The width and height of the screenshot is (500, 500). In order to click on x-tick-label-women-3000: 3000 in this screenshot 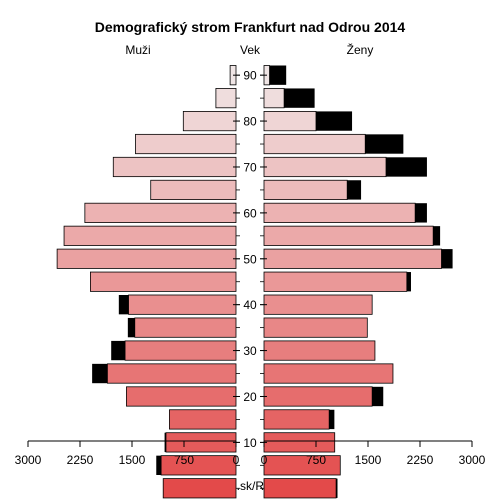, I will do `click(472, 460)`.